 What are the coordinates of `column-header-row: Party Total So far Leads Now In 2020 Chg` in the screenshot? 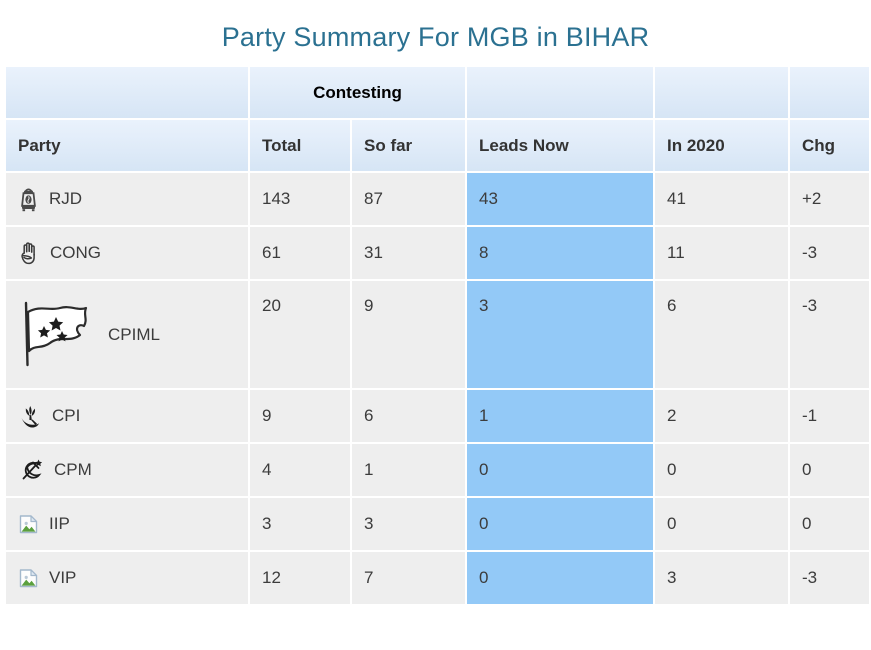 It's located at (437, 145).